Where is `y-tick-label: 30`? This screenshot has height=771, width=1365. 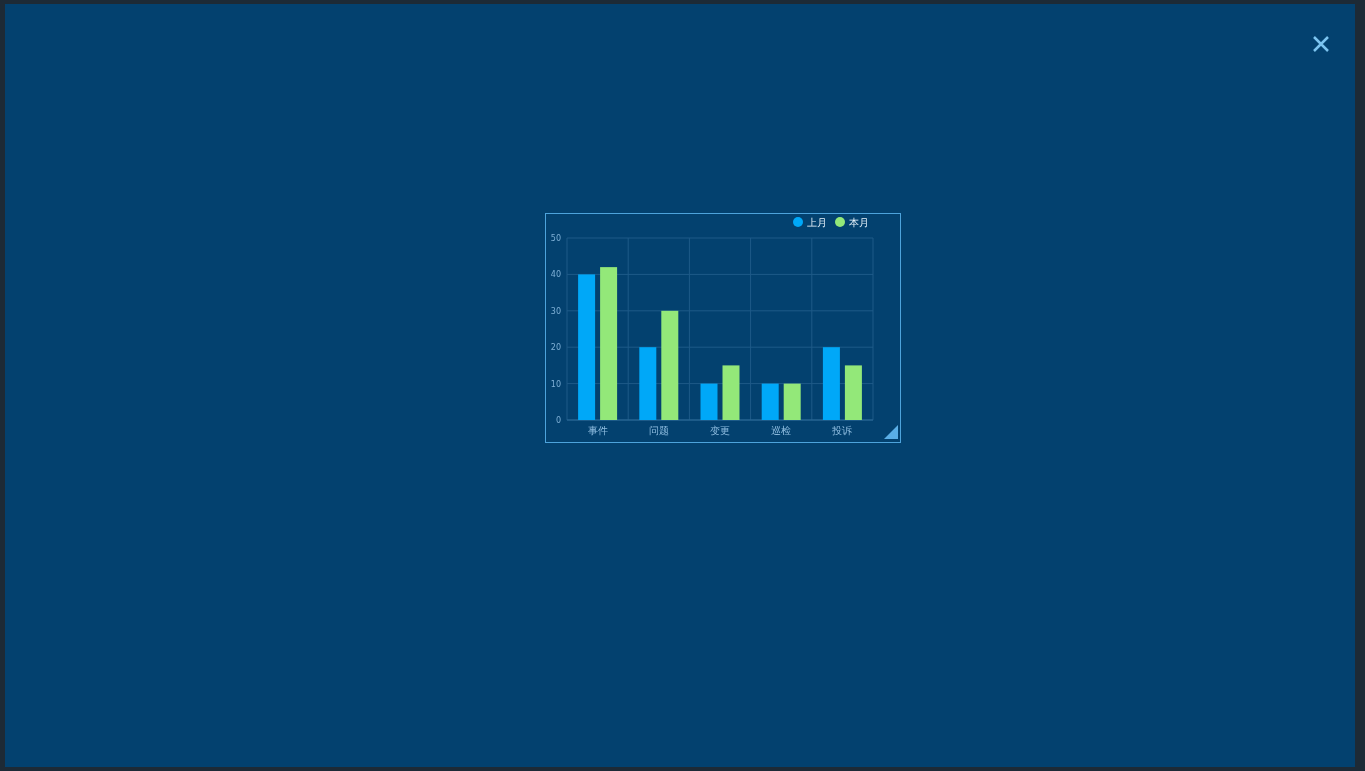 y-tick-label: 30 is located at coordinates (555, 311).